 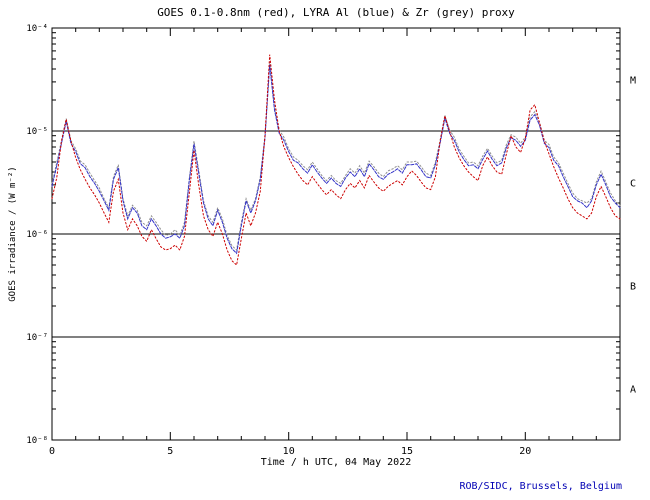 What do you see at coordinates (289, 451) in the screenshot?
I see `x-tick-label: 10` at bounding box center [289, 451].